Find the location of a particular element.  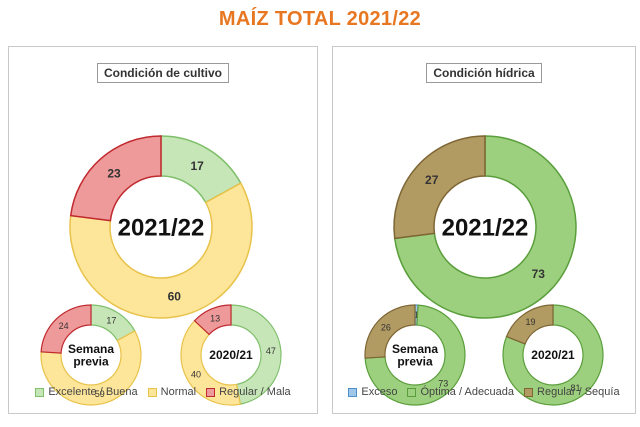

legend-label: Excelente / Buena is located at coordinates (93, 392).